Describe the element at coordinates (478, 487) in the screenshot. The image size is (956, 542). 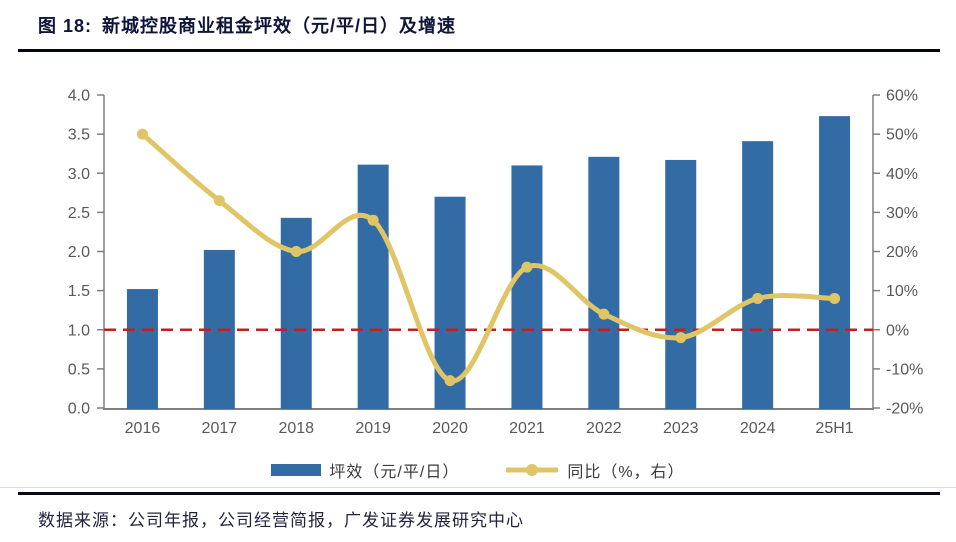
I see `footer-divider-light` at that location.